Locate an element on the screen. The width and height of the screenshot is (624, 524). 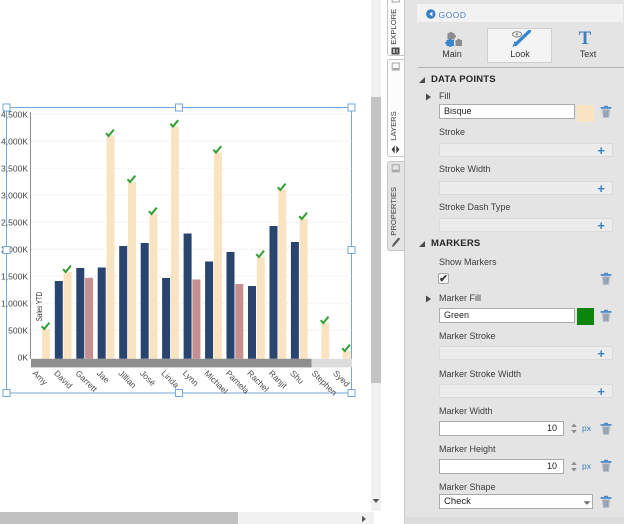
svg-text: 3,500K is located at coordinates (14, 168).